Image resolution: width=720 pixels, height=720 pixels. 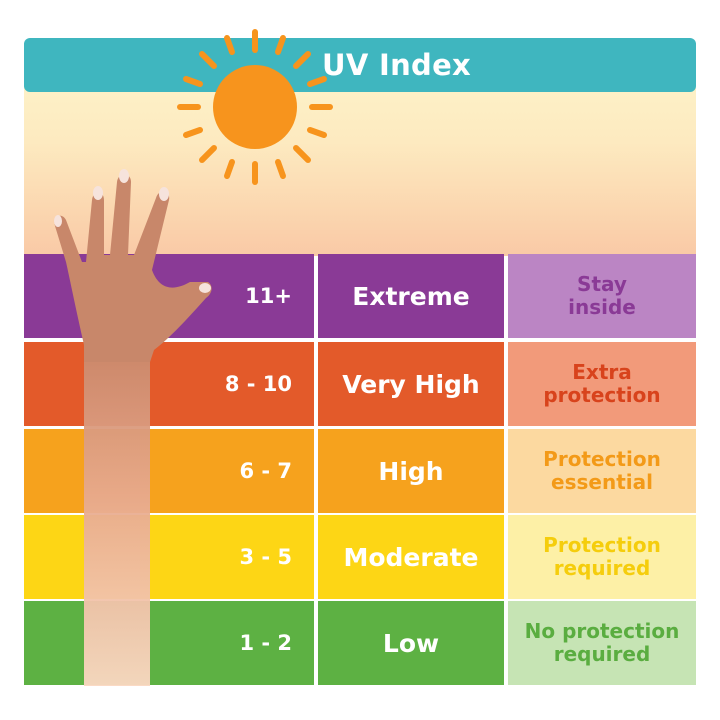 I want to click on uv-advice-cell: Extra protection, so click(x=602, y=384).